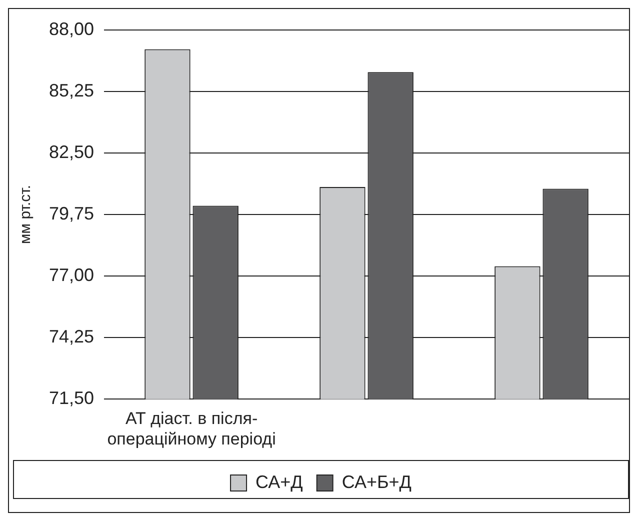 The height and width of the screenshot is (523, 640). I want to click on y-tick-label: 79,75, so click(71, 213).